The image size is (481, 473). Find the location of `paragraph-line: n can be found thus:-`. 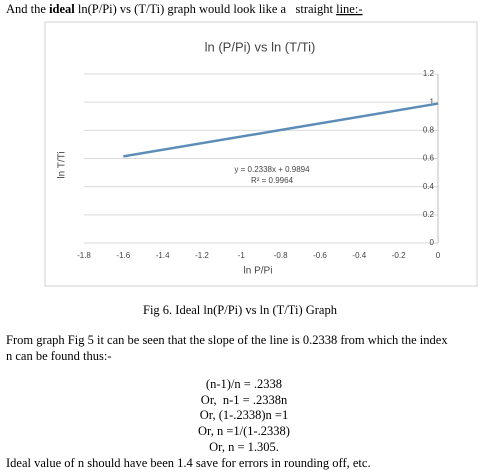

paragraph-line: n can be found thus:- is located at coordinates (59, 356).